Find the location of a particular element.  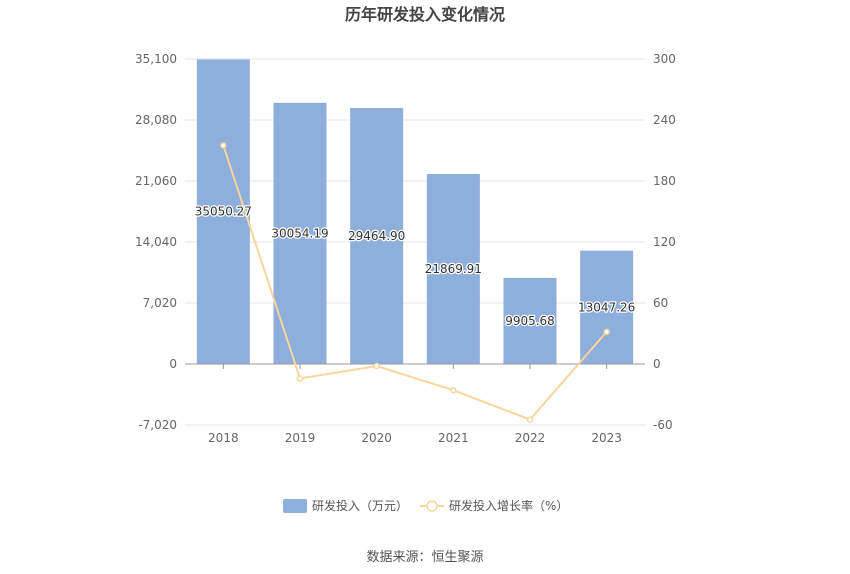

y-left-tick-label: -7,020 is located at coordinates (157, 425).